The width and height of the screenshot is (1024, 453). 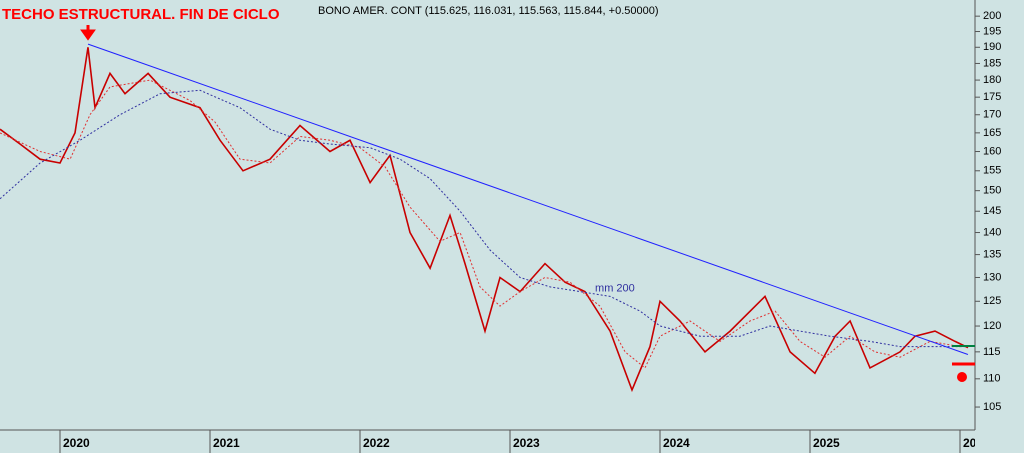 What do you see at coordinates (676, 443) in the screenshot?
I see `x-tick-label: 2024` at bounding box center [676, 443].